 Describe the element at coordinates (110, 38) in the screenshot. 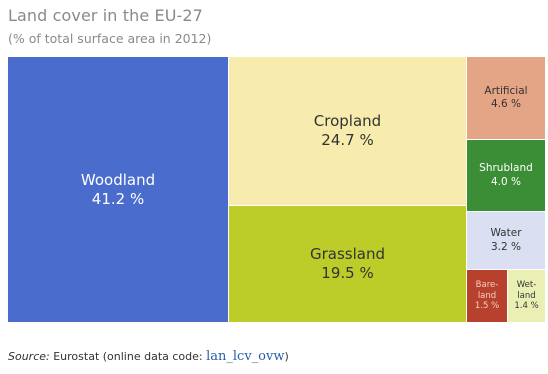

I see `chart-subtitle: (% of total surface area in 2012)` at that location.